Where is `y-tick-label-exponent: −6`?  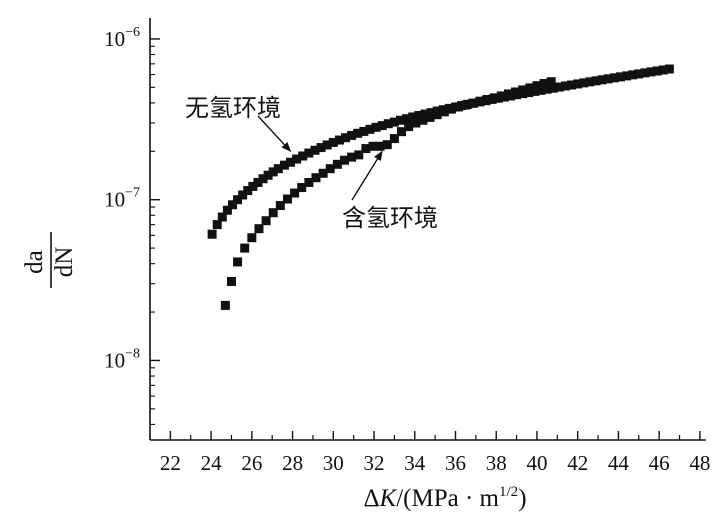 y-tick-label-exponent: −6 is located at coordinates (132, 32).